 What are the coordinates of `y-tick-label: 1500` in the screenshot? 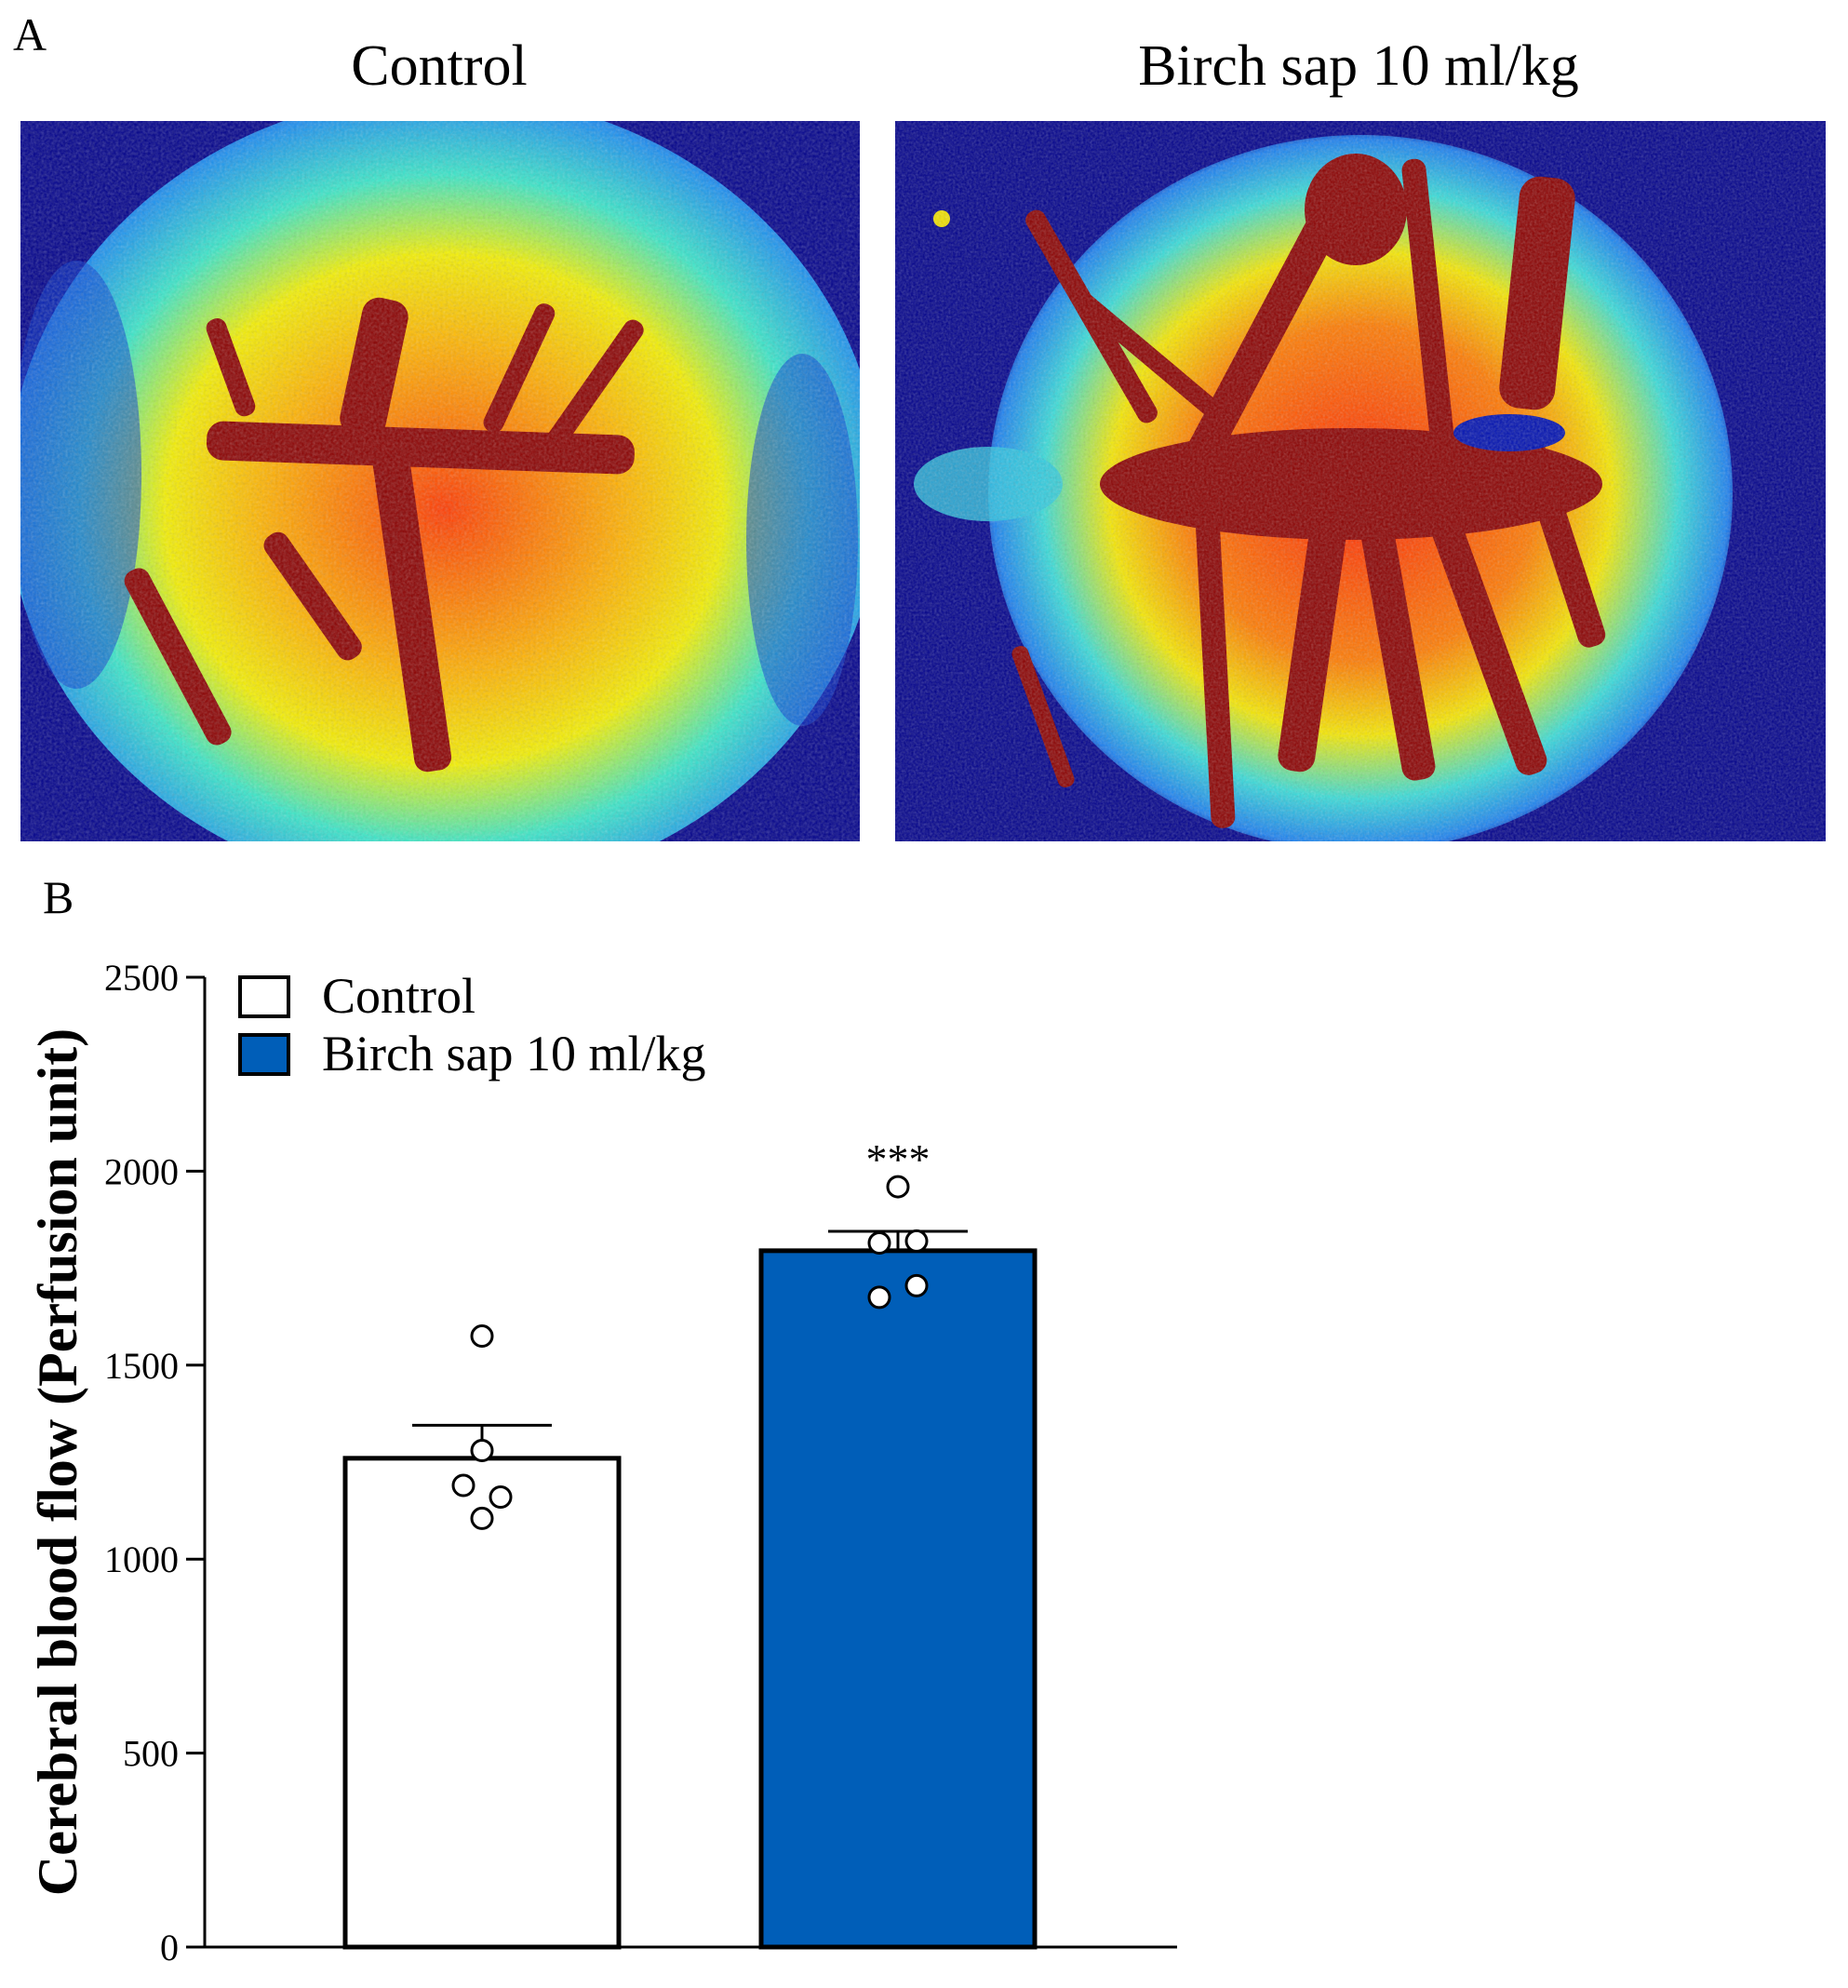 It's located at (141, 1366).